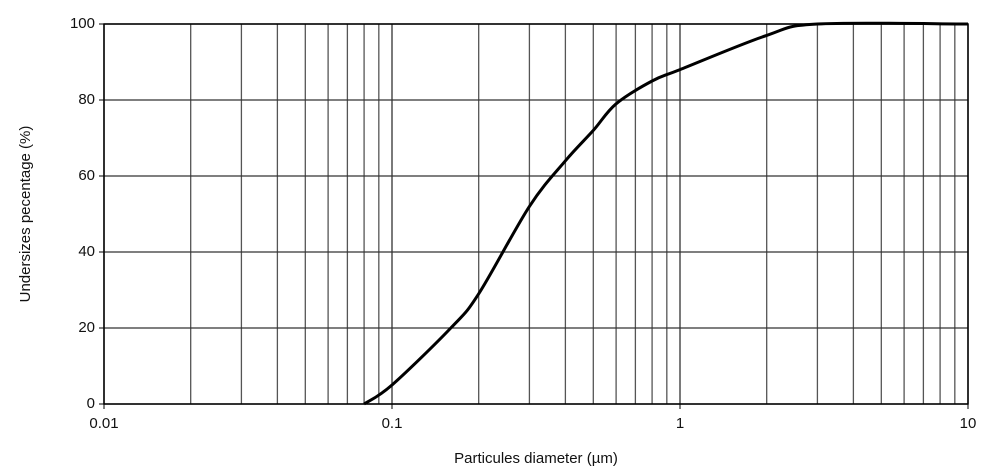 This screenshot has height=471, width=981. I want to click on x-tick-label: 1, so click(680, 423).